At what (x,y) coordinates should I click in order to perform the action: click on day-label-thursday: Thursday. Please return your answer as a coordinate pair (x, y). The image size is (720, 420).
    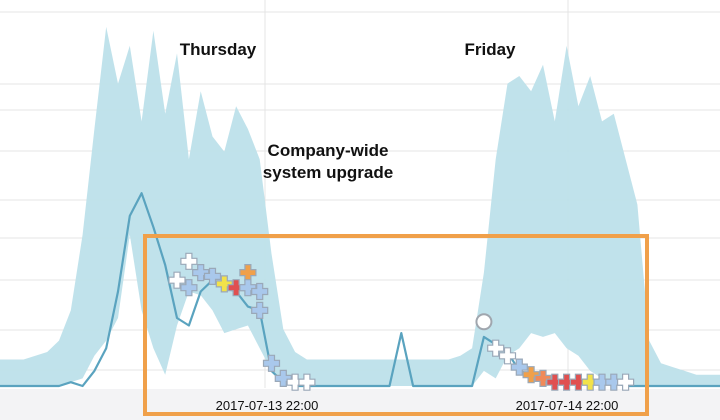
    Looking at the image, I should click on (218, 49).